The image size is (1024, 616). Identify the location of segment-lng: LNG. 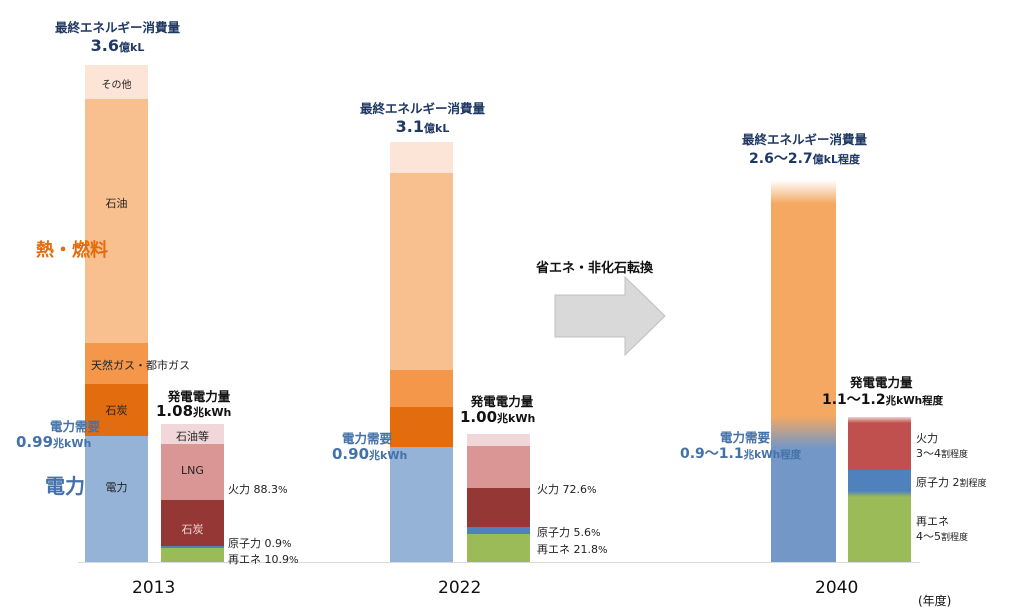
(192, 472).